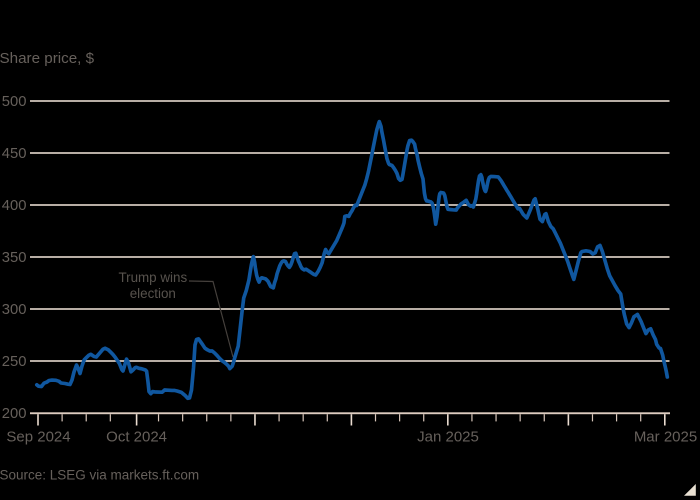 This screenshot has height=500, width=700. I want to click on svg-text:Source: LSEG via markets.ft.co: Source: LSEG via markets.ft.com, so click(99, 475).